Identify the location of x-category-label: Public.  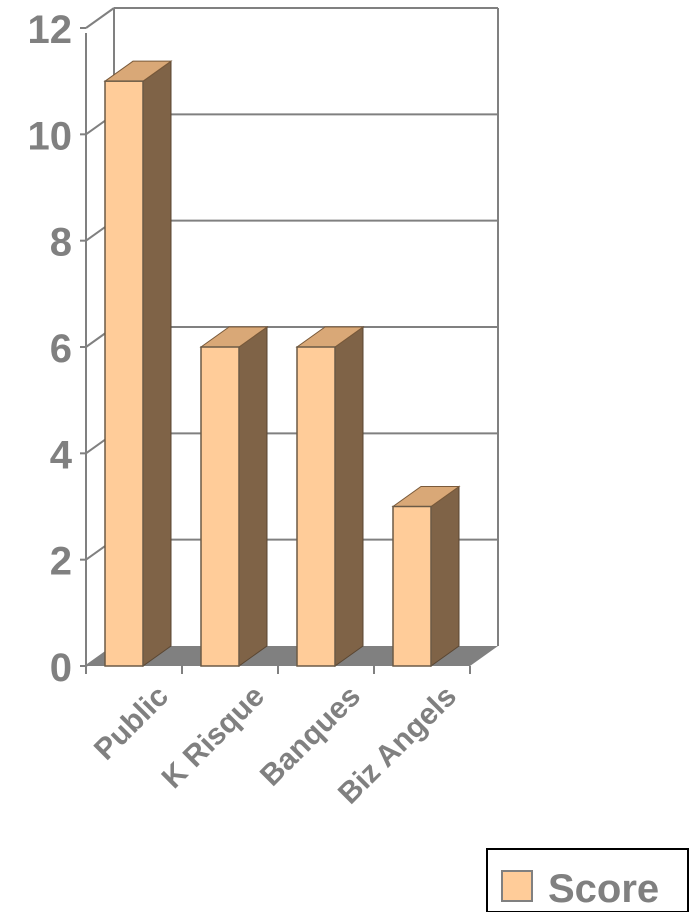
(131, 723).